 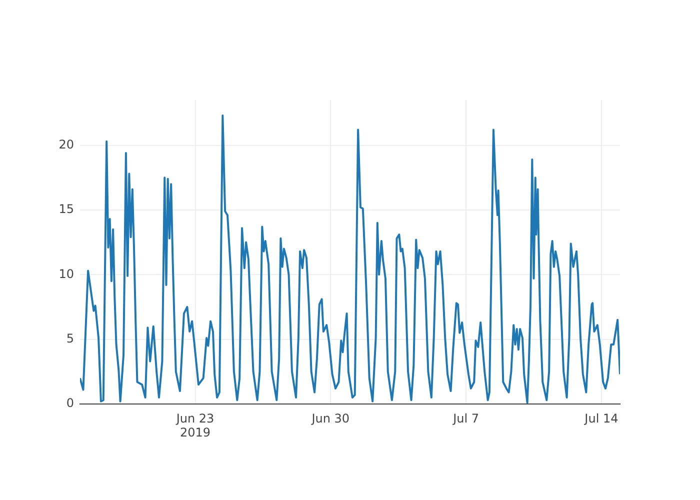 I want to click on y-tick-label: 10, so click(x=66, y=273).